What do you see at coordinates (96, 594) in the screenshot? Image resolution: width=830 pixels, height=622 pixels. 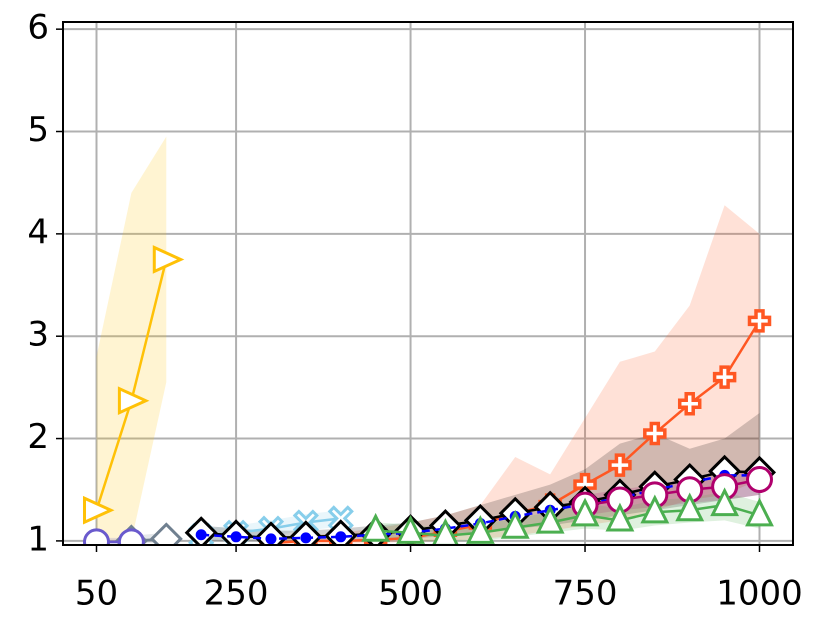 I see `x-tick-label: 50` at bounding box center [96, 594].